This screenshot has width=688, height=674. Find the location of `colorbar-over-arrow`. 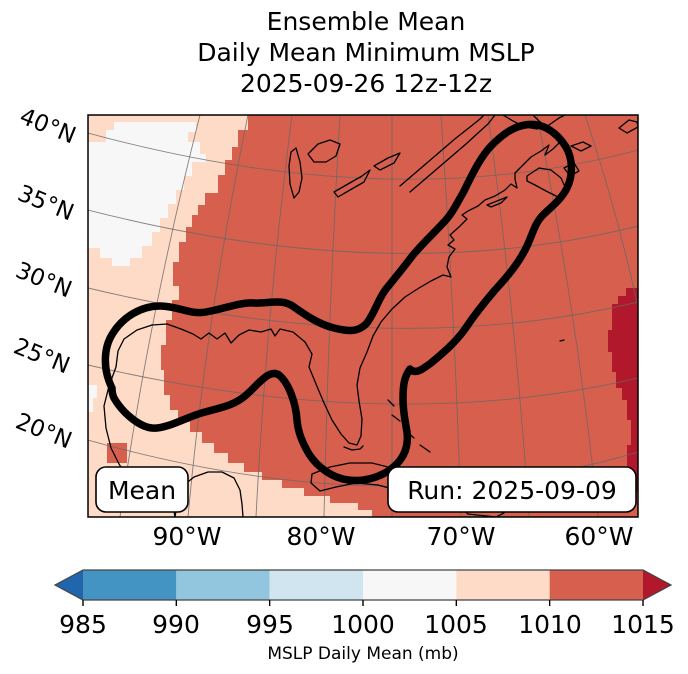

colorbar-over-arrow is located at coordinates (657, 585).